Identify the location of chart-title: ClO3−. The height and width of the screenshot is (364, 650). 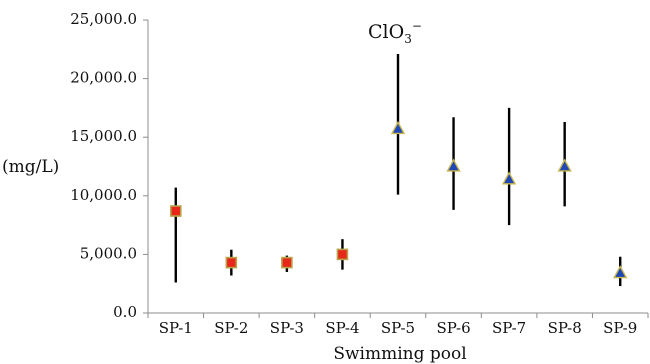
(395, 32).